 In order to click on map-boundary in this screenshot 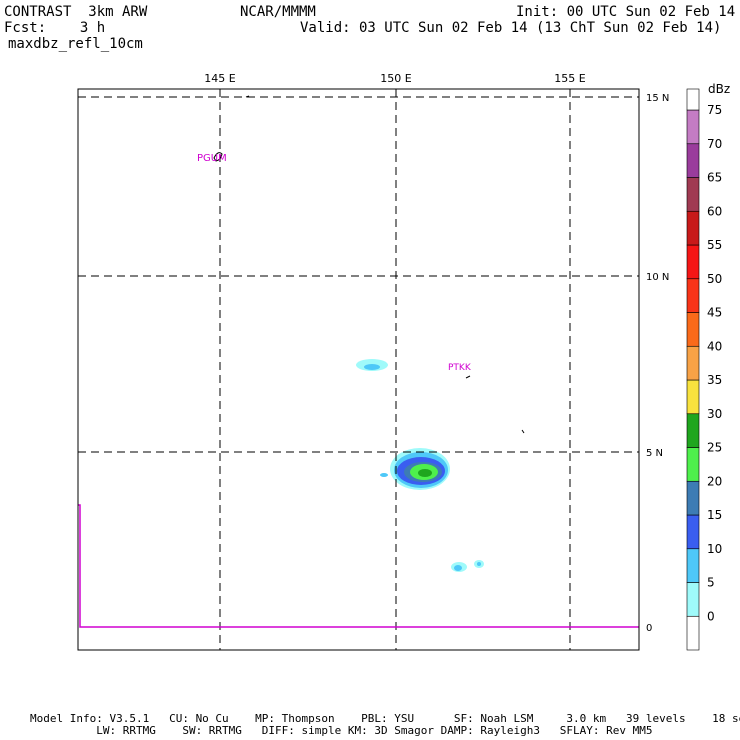, I will do `click(358, 566)`.